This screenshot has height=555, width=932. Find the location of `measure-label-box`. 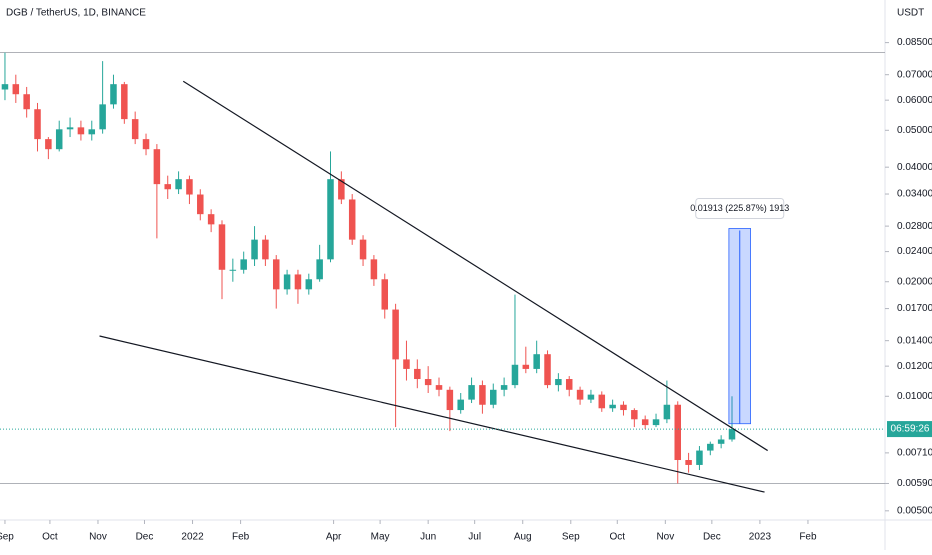

measure-label-box is located at coordinates (740, 208).